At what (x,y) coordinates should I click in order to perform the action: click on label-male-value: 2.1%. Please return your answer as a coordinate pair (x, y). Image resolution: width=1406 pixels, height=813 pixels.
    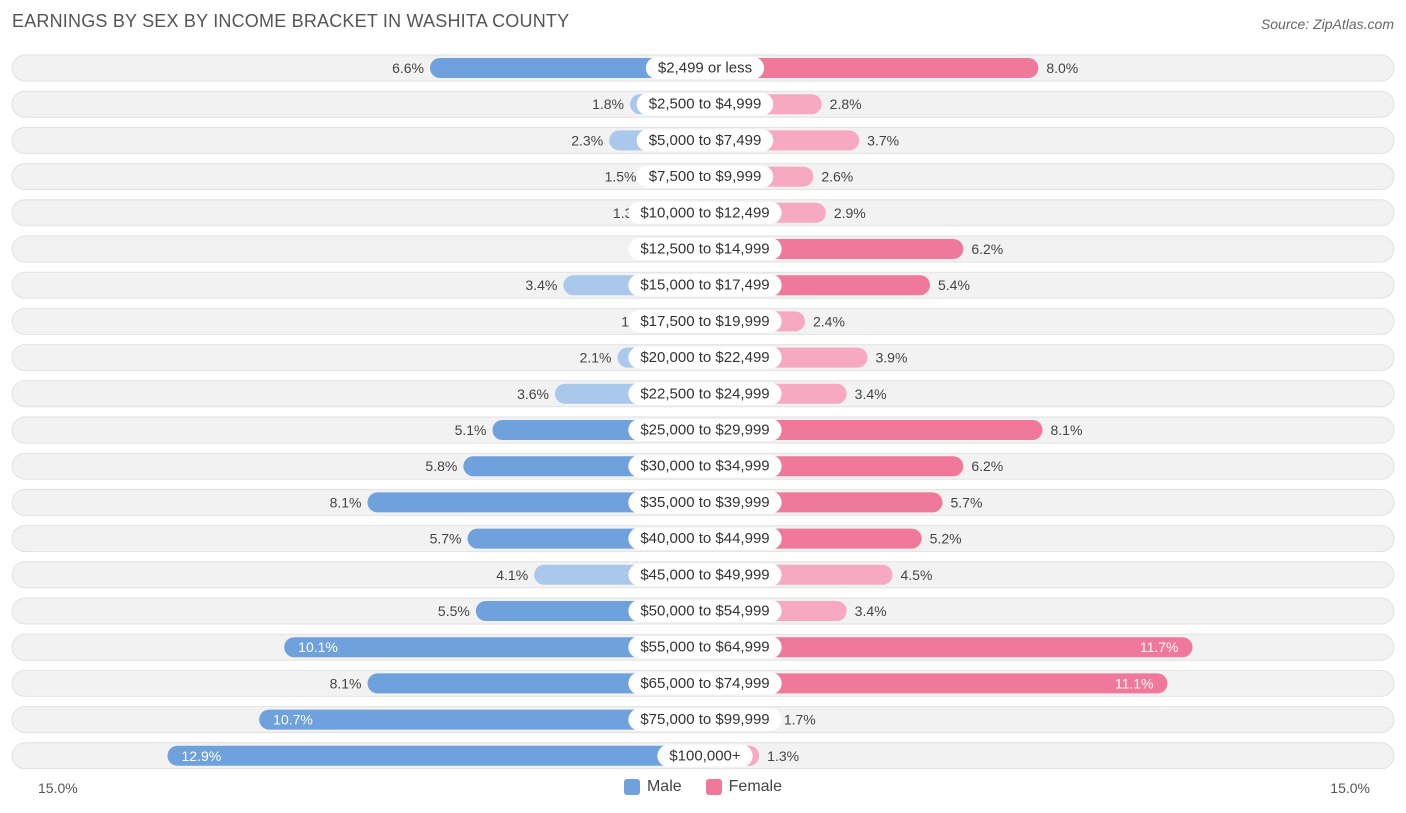
    Looking at the image, I should click on (596, 358).